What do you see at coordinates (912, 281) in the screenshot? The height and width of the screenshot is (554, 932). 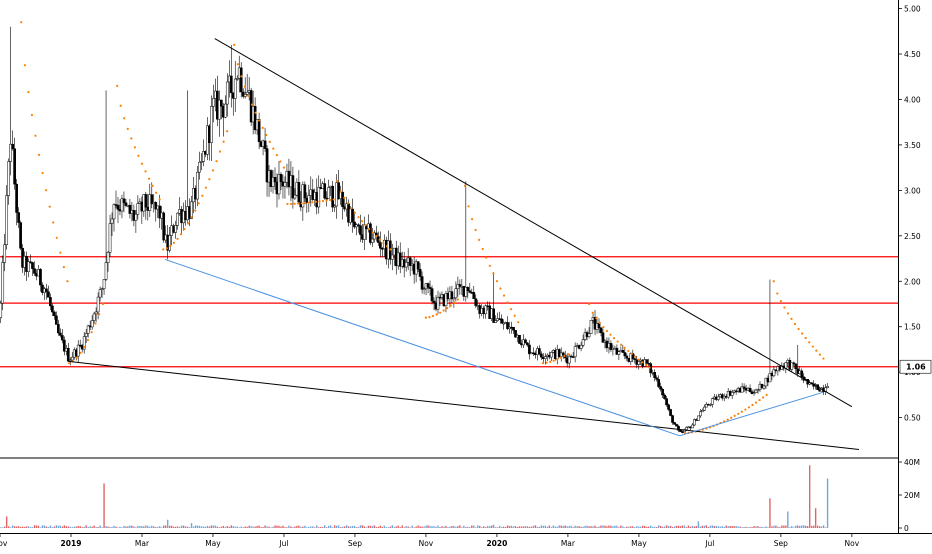 I see `price-tick-label: 2.00` at bounding box center [912, 281].